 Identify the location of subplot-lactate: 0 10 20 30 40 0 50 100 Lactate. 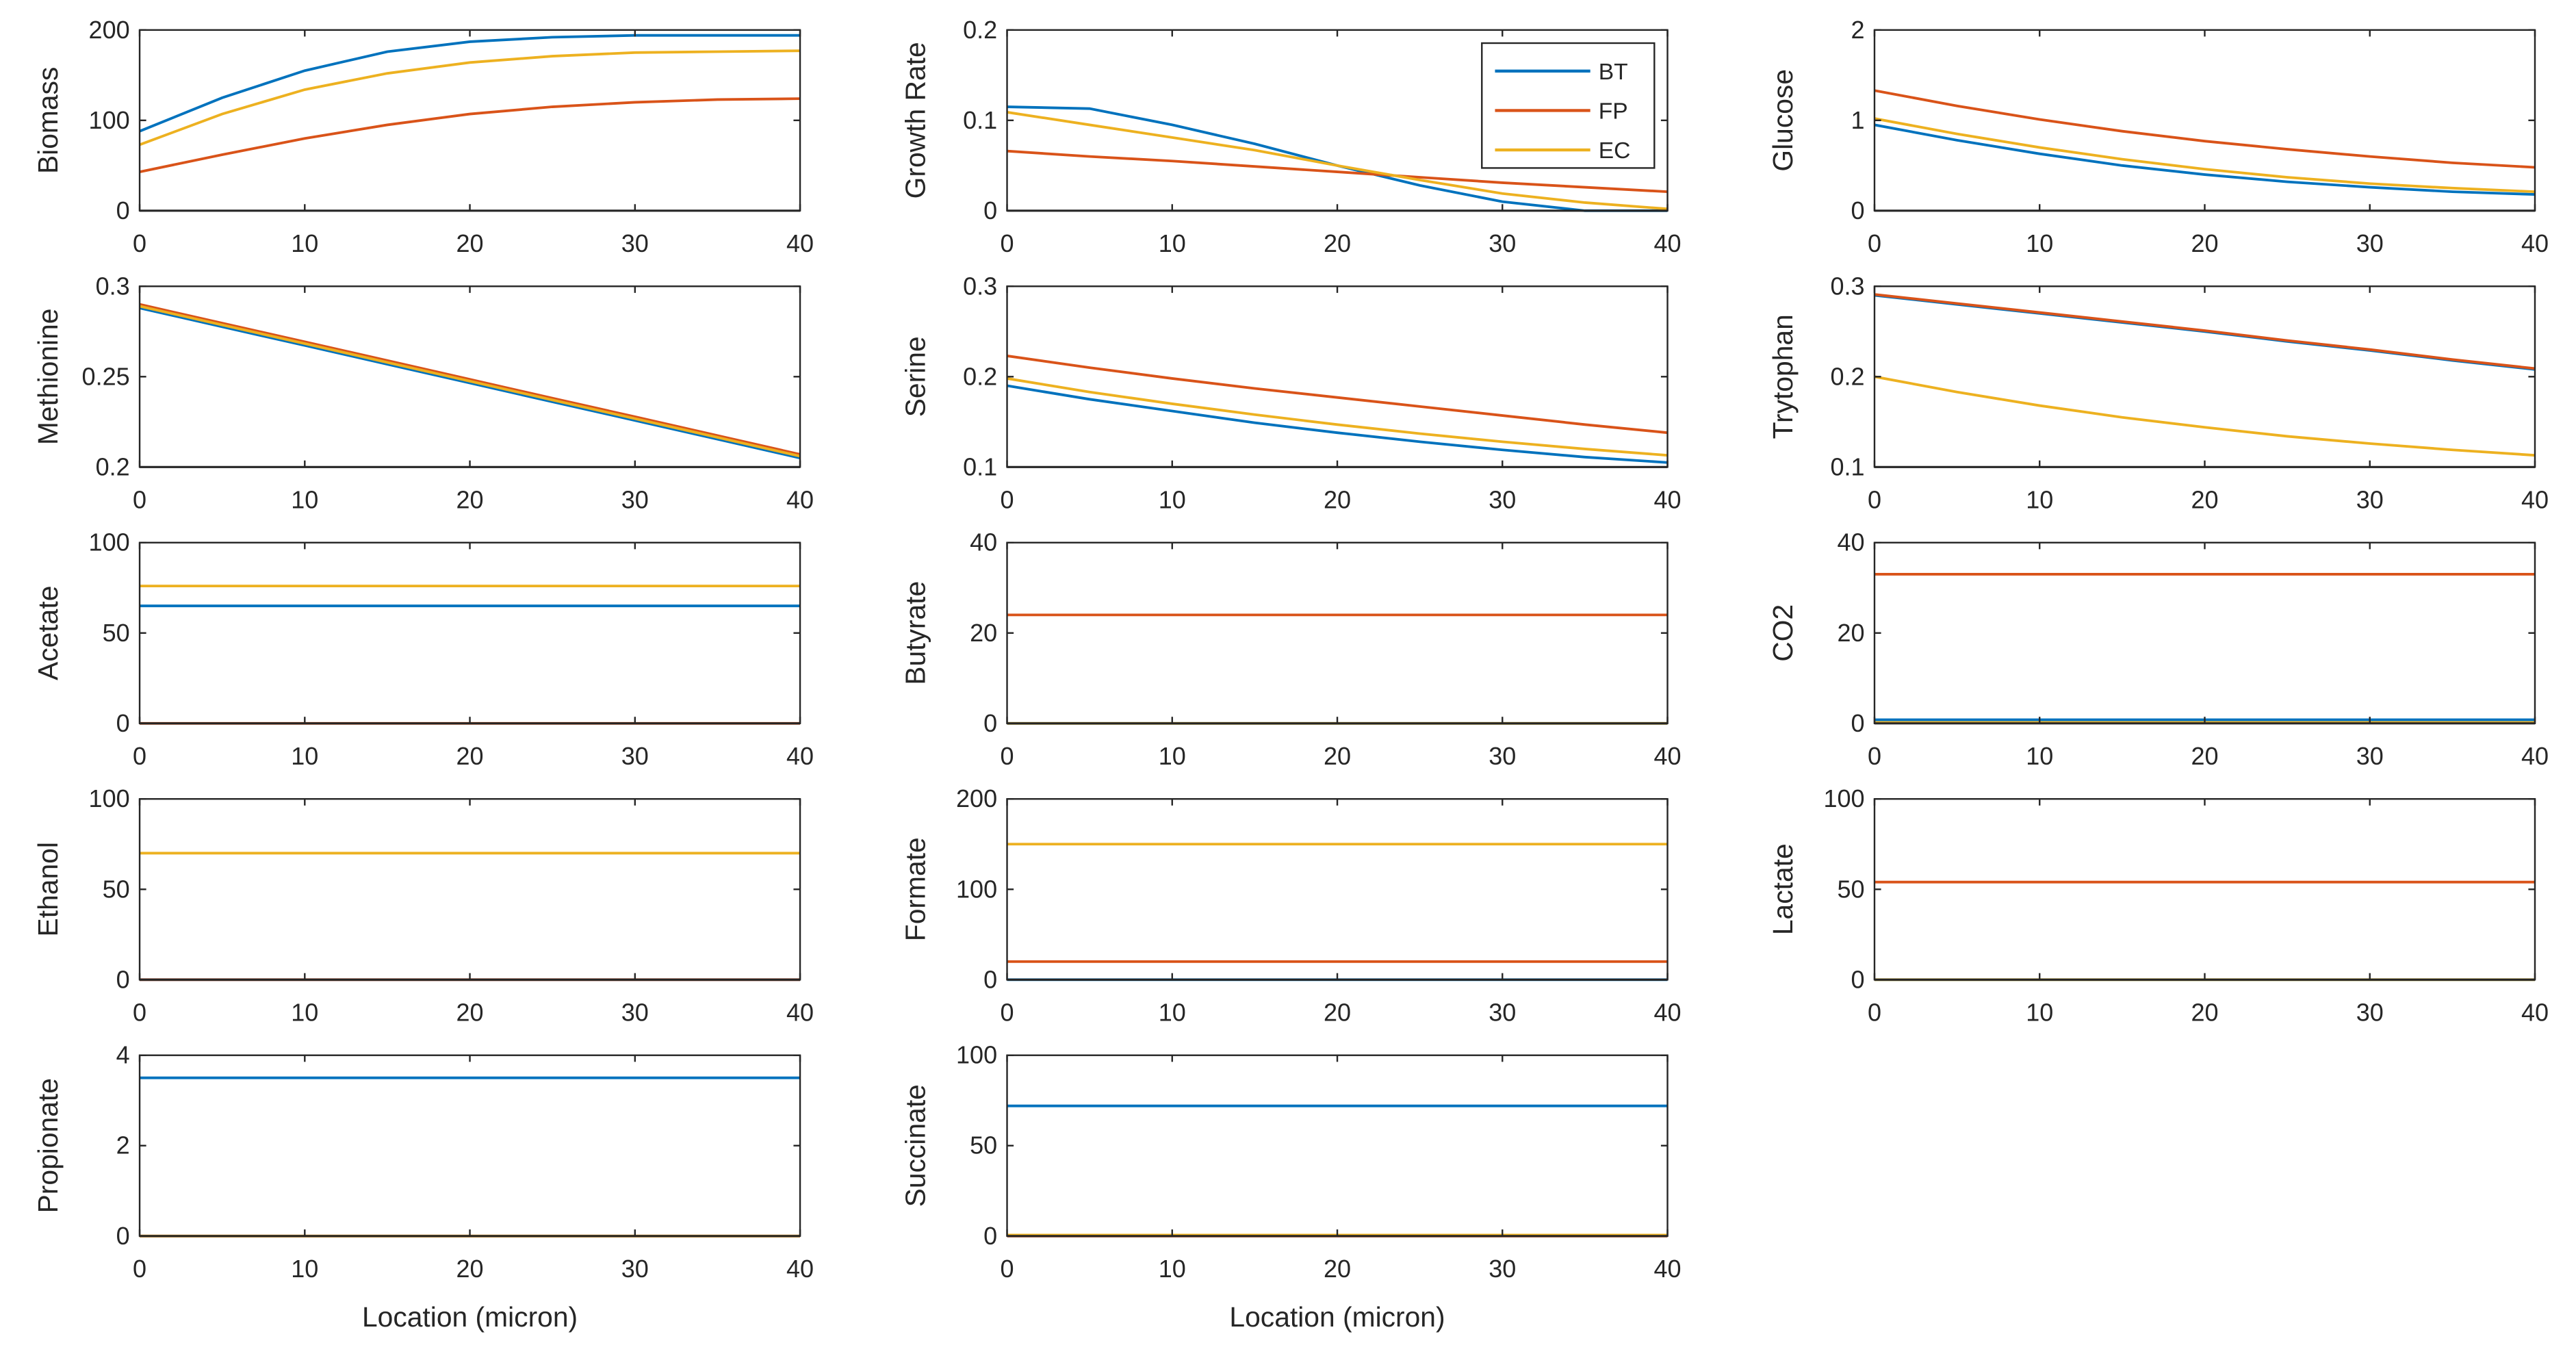
(2158, 905).